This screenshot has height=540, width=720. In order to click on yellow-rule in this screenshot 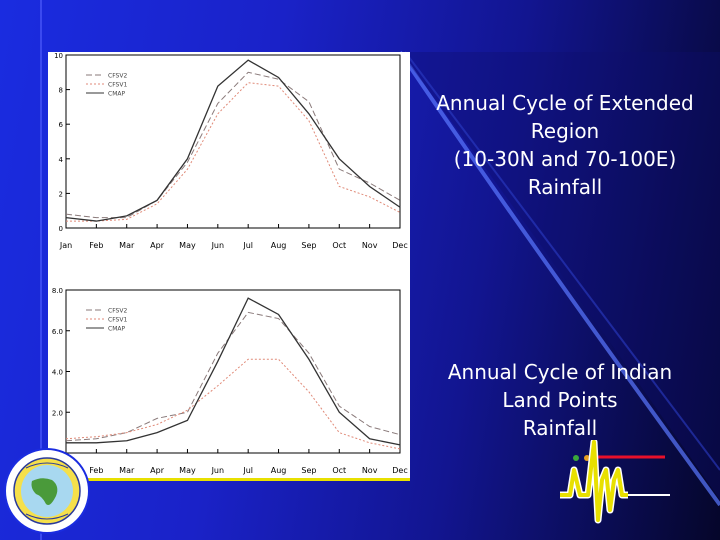, I will do `click(229, 479)`.